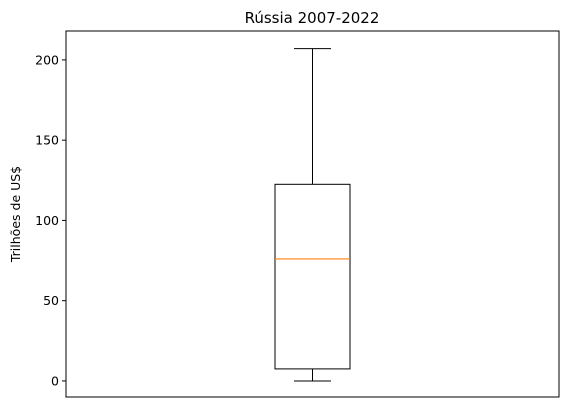 The width and height of the screenshot is (571, 411). What do you see at coordinates (47, 59) in the screenshot?
I see `y-tick-label: 200` at bounding box center [47, 59].